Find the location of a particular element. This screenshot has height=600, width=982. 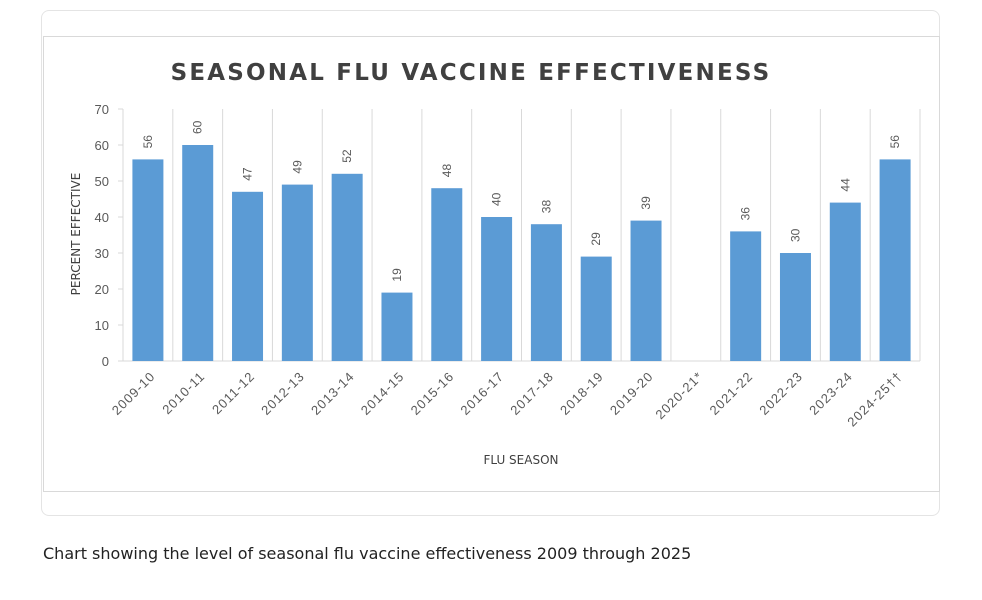

y-tick-label: 20 is located at coordinates (102, 289).